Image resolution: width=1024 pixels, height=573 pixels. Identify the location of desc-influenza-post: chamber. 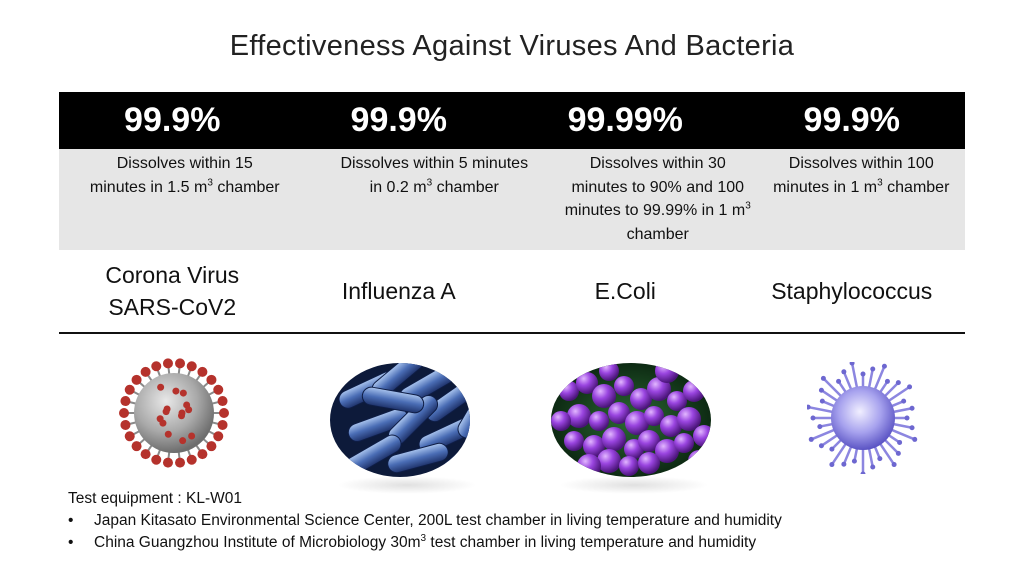
(465, 187).